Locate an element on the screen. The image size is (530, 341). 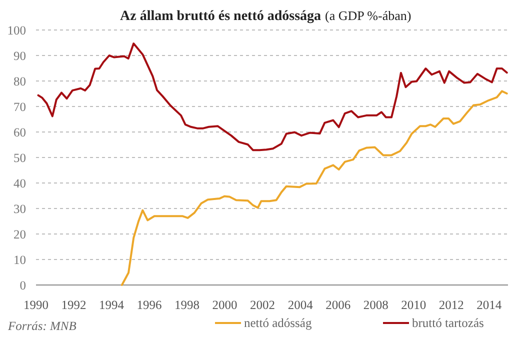
chart-title: Az állam bruttó és nettó adóssága is located at coordinates (221, 16).